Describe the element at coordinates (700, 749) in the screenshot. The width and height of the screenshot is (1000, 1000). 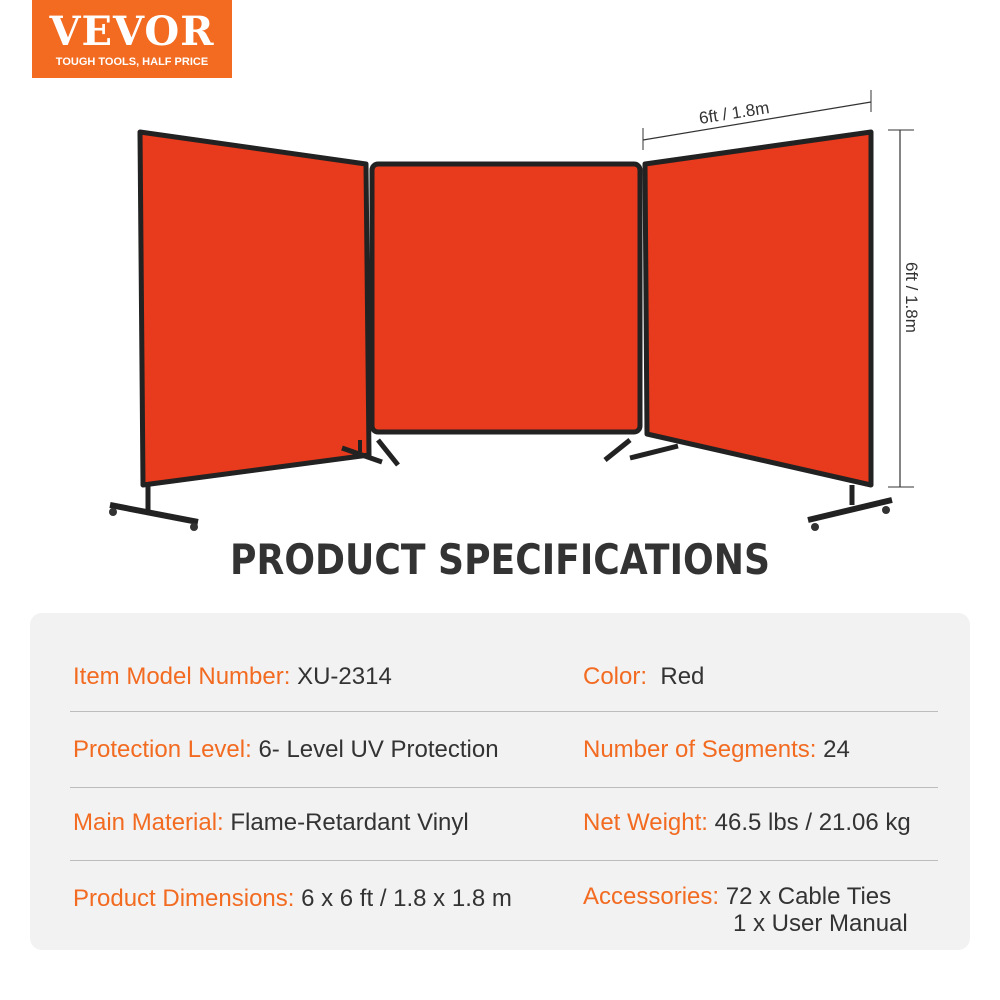
I see `spec-label: Number of Segments:` at that location.